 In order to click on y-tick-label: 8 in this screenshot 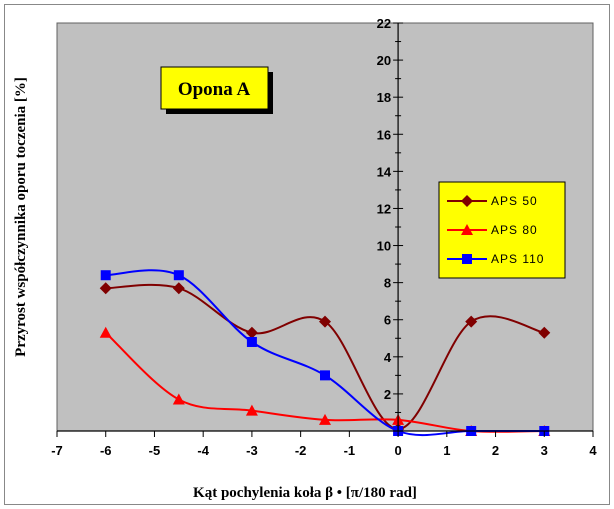, I will do `click(387, 283)`.